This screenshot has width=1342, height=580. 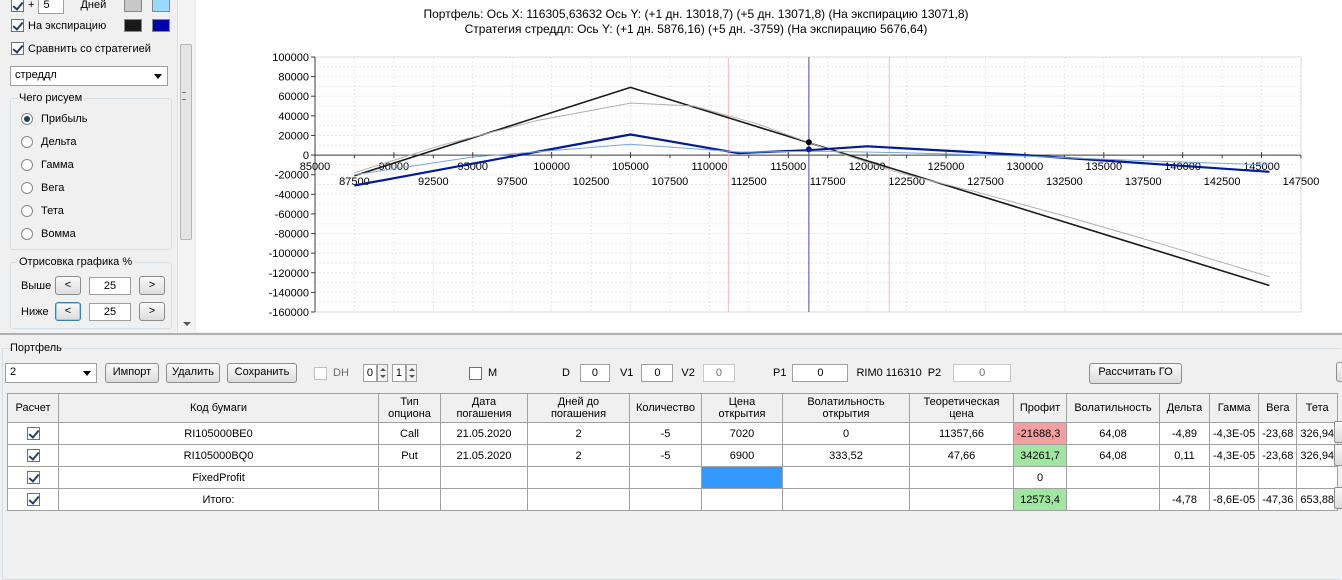 I want to click on table-cell: Итого:, so click(x=218, y=499).